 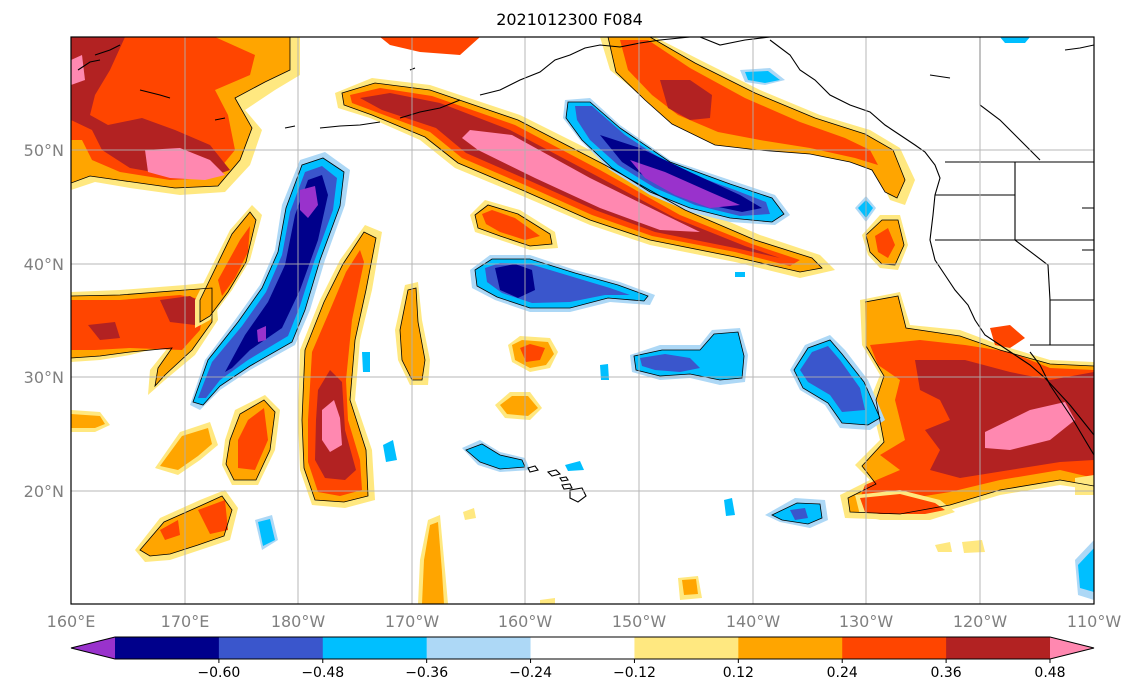 I want to click on x-tick-label: 160°E, so click(x=71, y=621).